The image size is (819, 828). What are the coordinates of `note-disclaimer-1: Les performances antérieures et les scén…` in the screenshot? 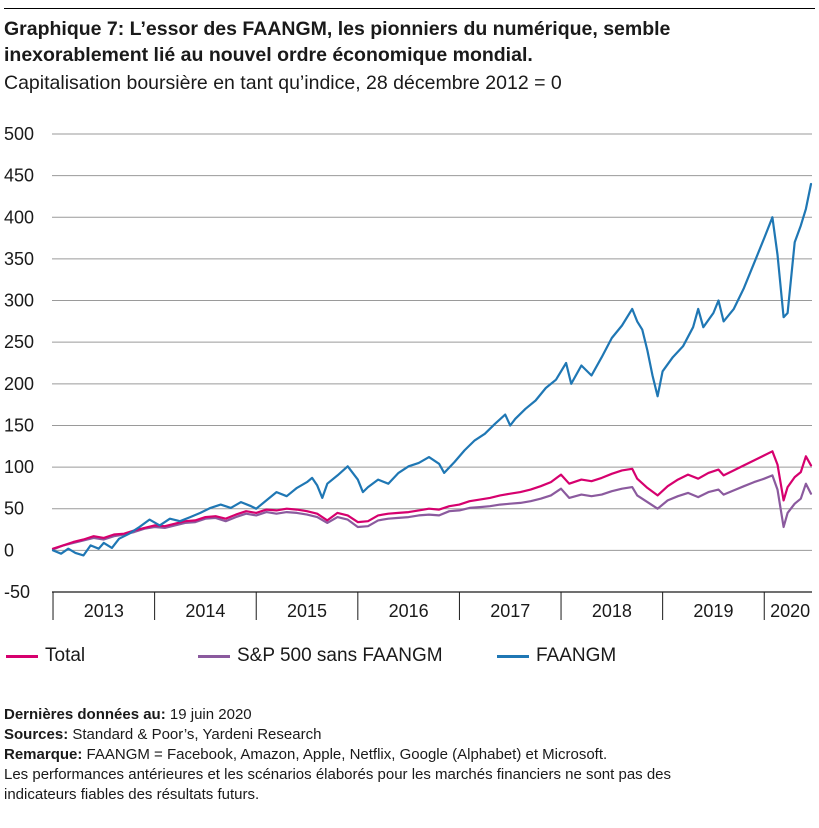 It's located at (338, 774).